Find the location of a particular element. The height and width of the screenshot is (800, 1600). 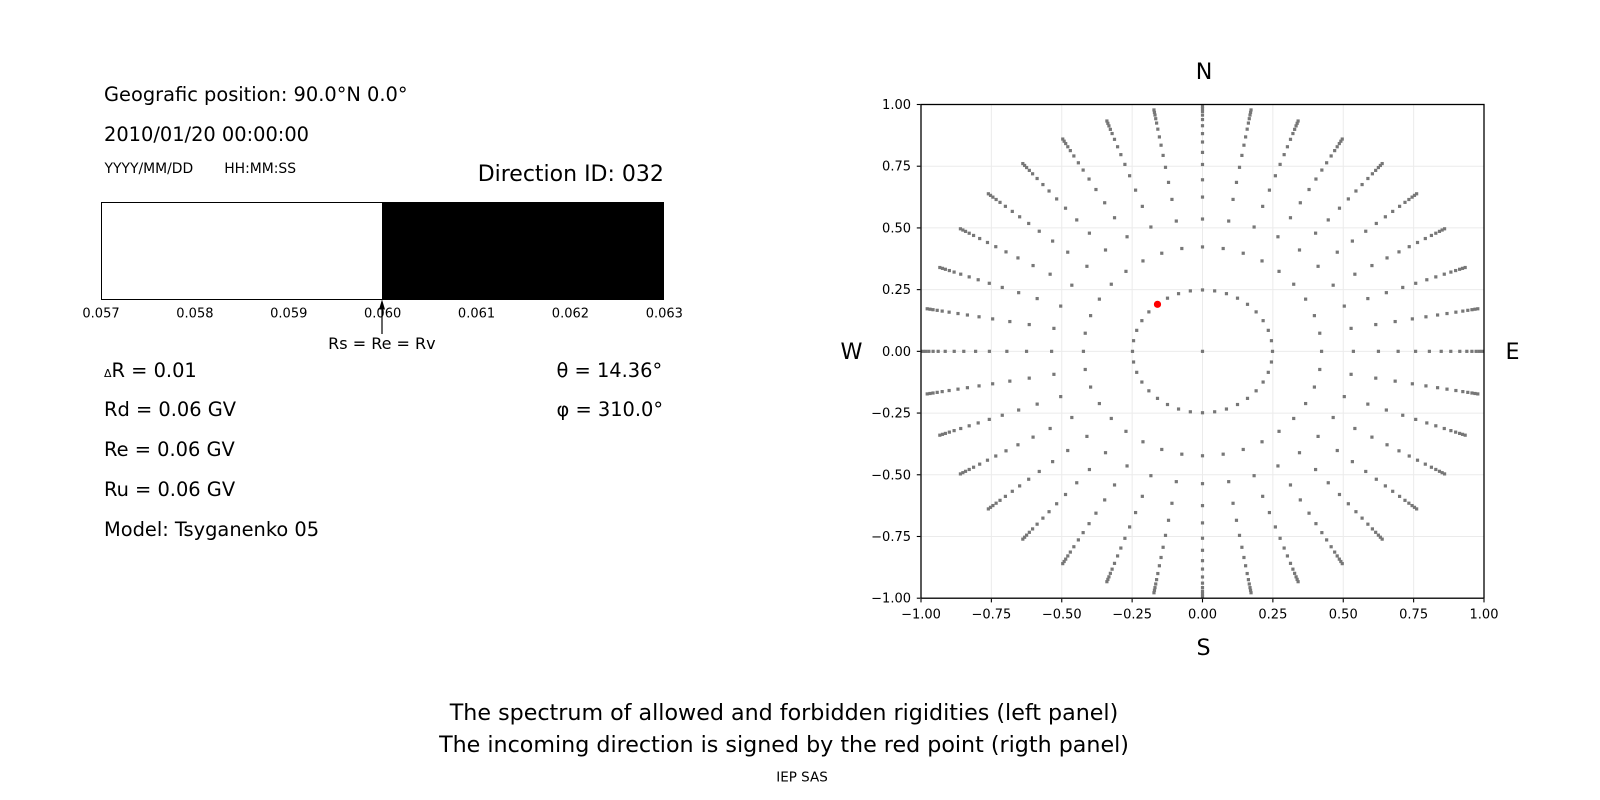

direction-id-title: Direction ID: 032 is located at coordinates (570, 174).